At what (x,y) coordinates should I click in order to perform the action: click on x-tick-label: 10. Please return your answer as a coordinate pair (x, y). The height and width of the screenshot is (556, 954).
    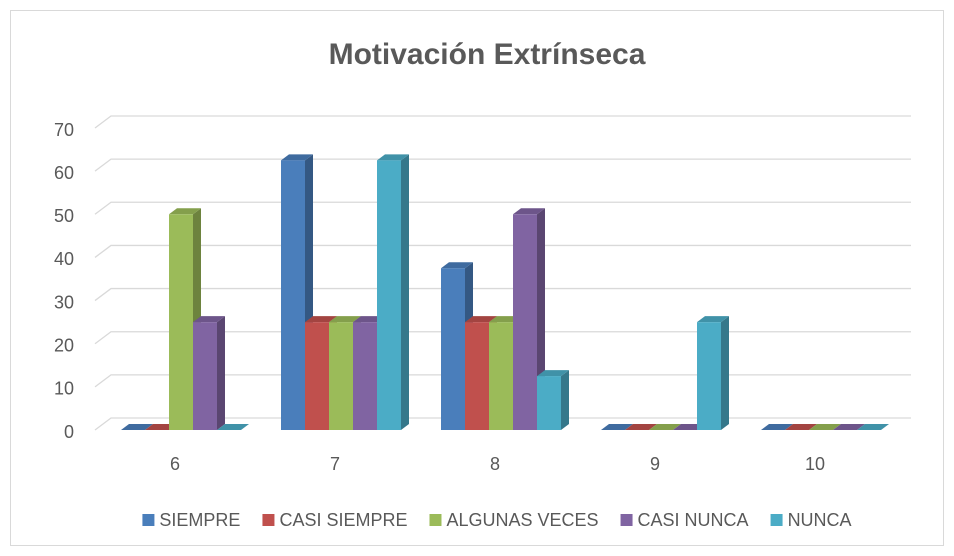
    Looking at the image, I should click on (815, 464).